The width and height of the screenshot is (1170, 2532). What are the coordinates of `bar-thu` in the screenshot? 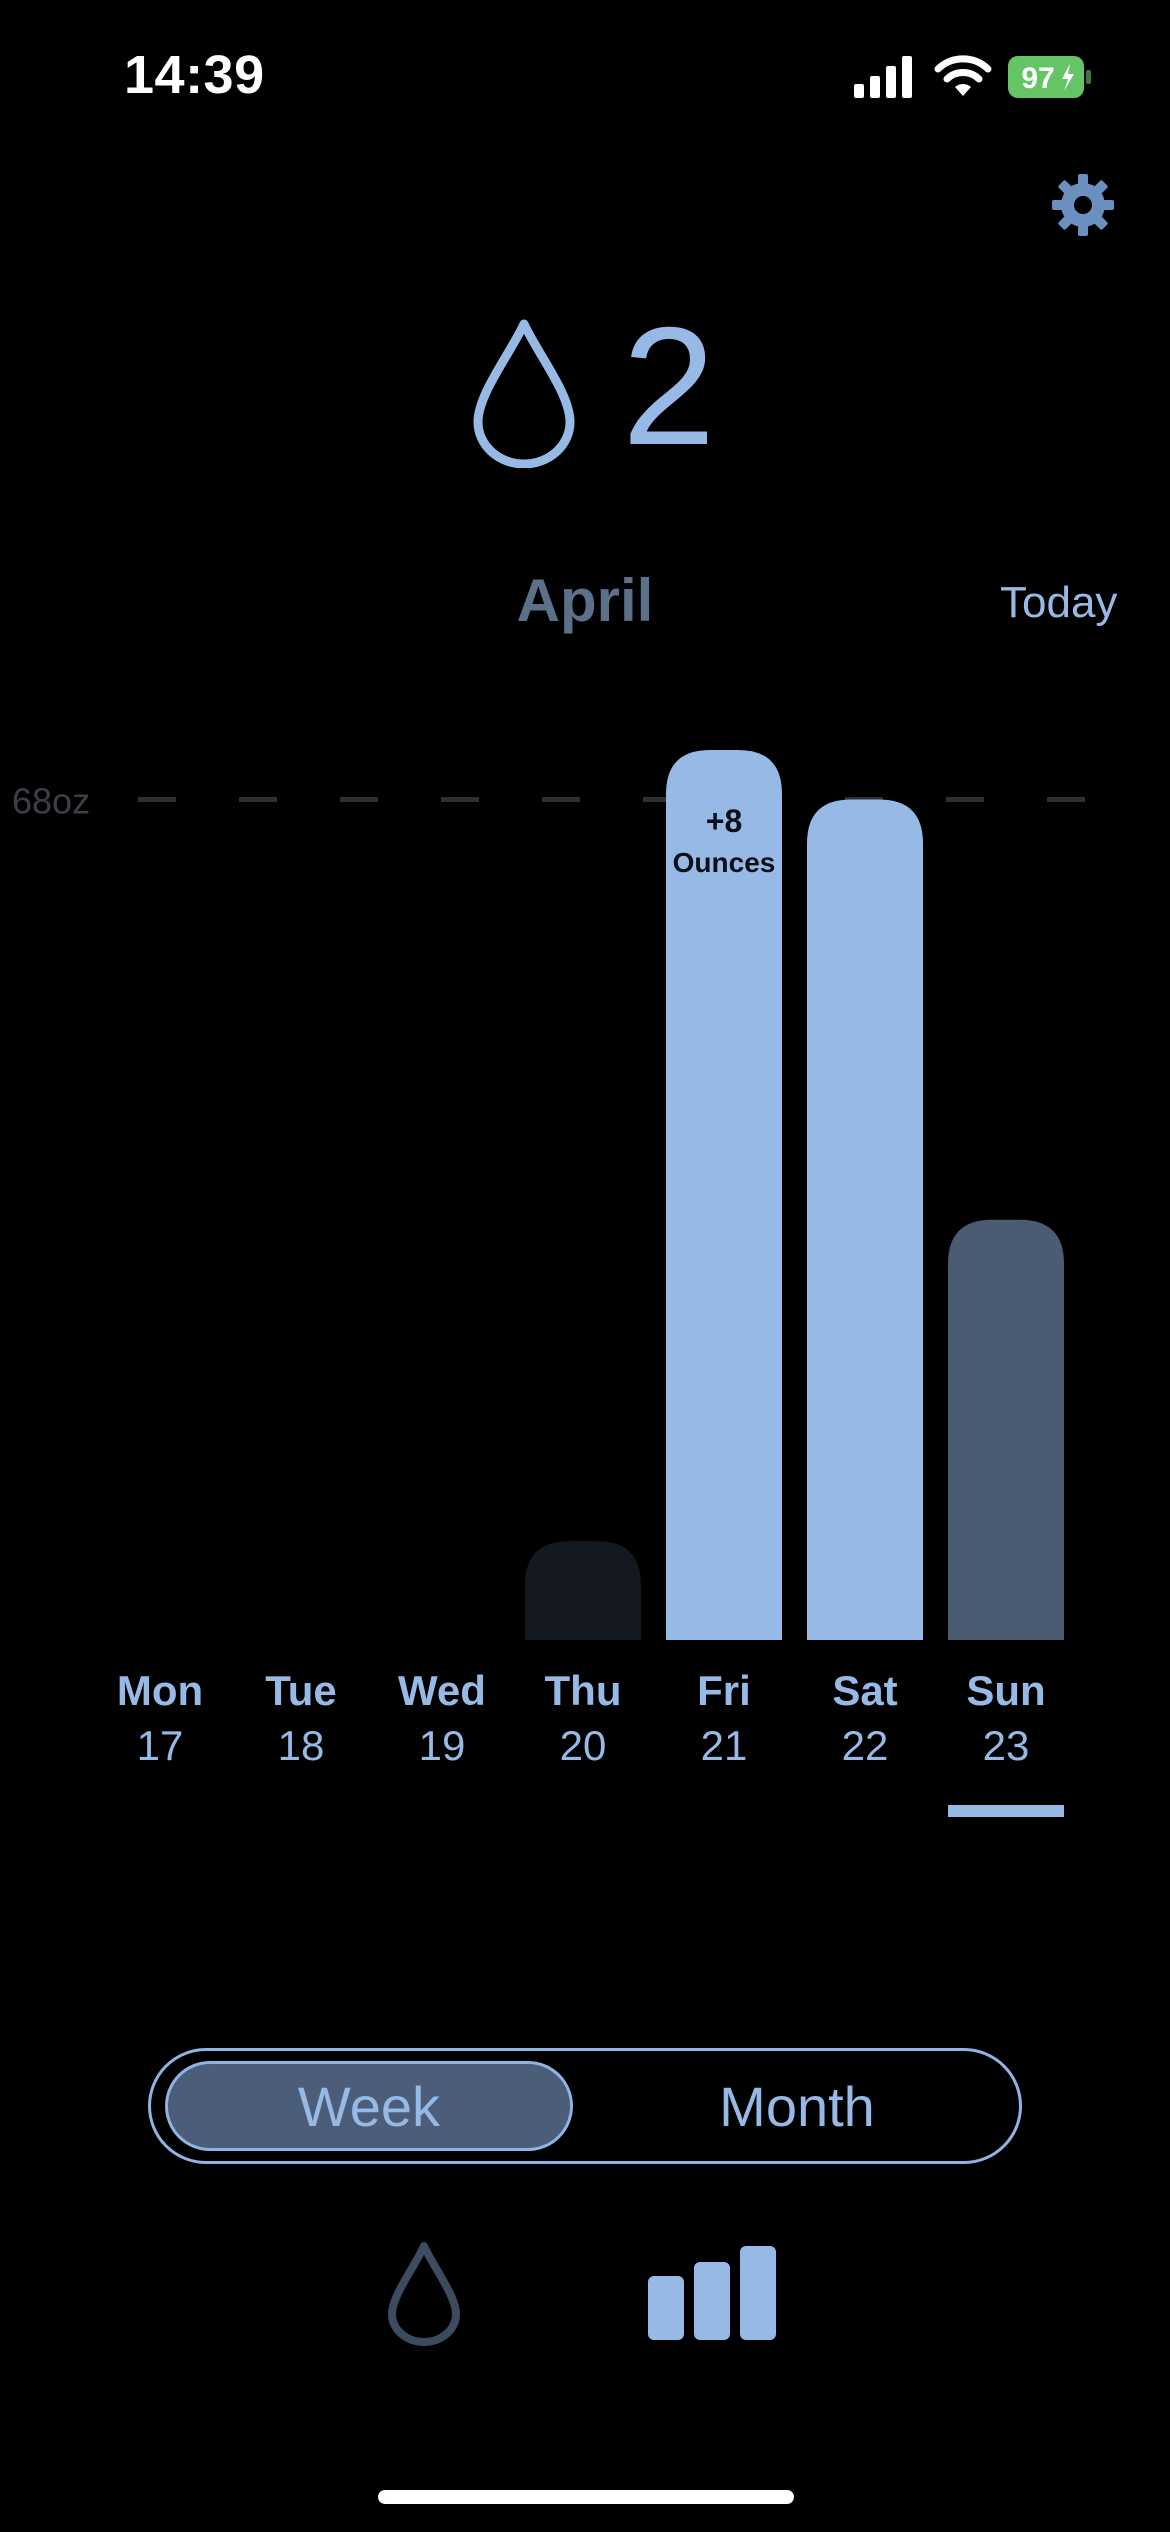 It's located at (583, 1590).